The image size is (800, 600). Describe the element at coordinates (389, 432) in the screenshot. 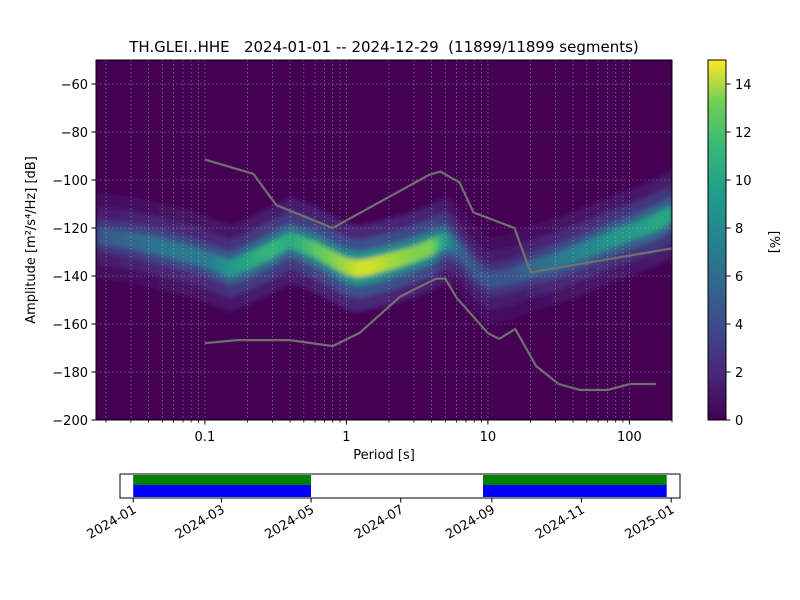

I see `x-axis-ticks: 0.1 1 10 100` at that location.